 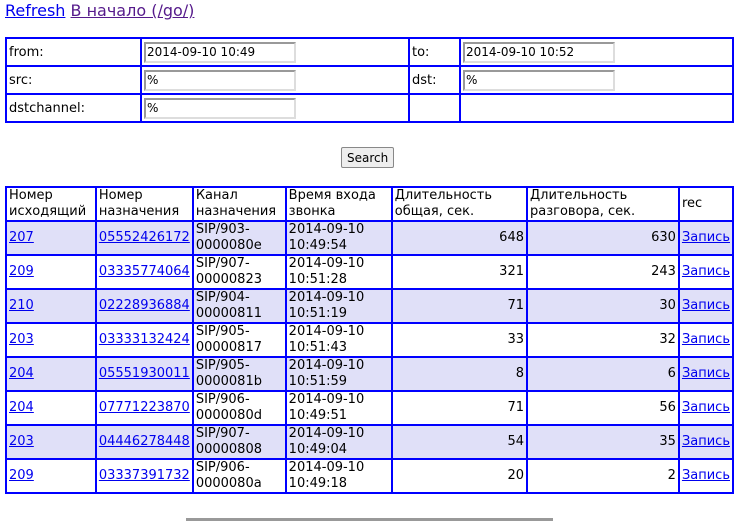 I want to click on scrollbar, so click(x=369, y=519).